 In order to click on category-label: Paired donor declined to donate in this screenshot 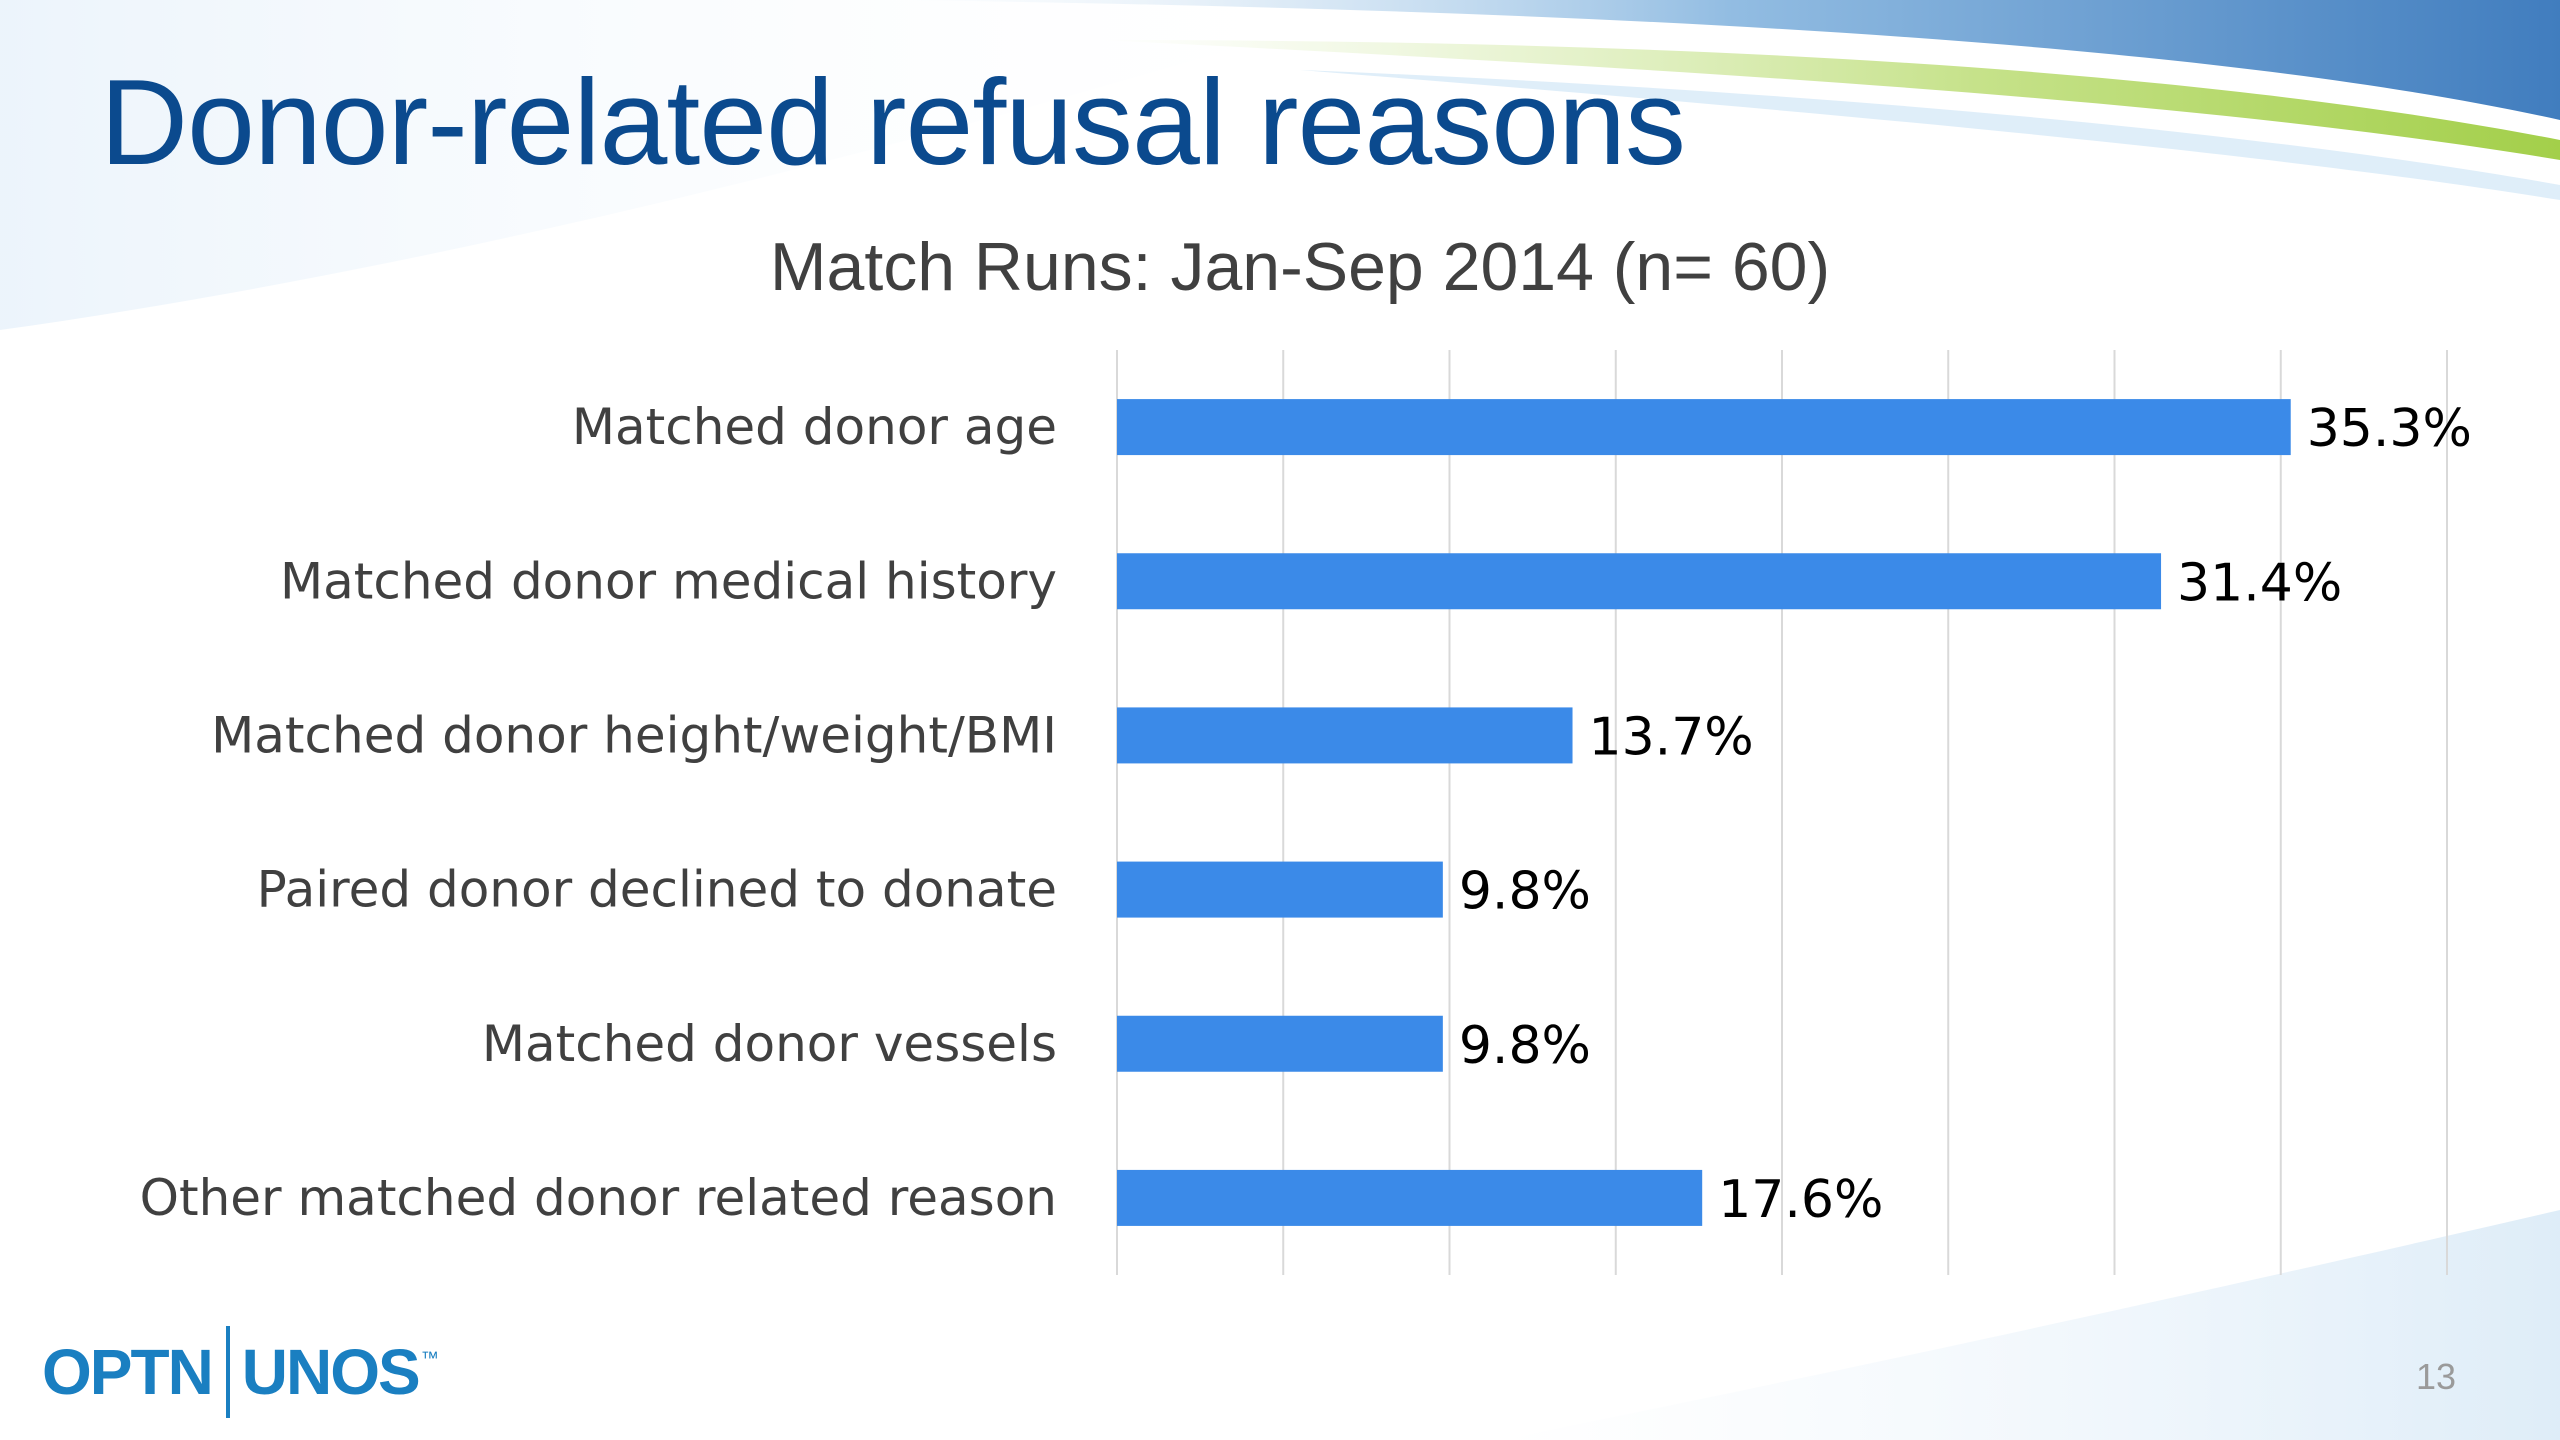, I will do `click(657, 890)`.